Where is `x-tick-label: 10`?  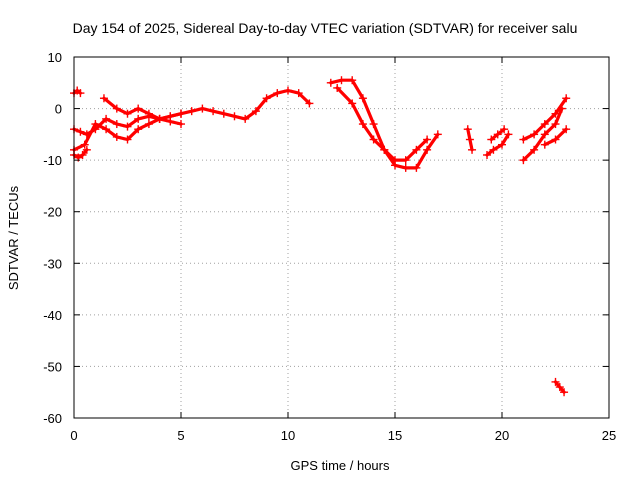
x-tick-label: 10 is located at coordinates (288, 435).